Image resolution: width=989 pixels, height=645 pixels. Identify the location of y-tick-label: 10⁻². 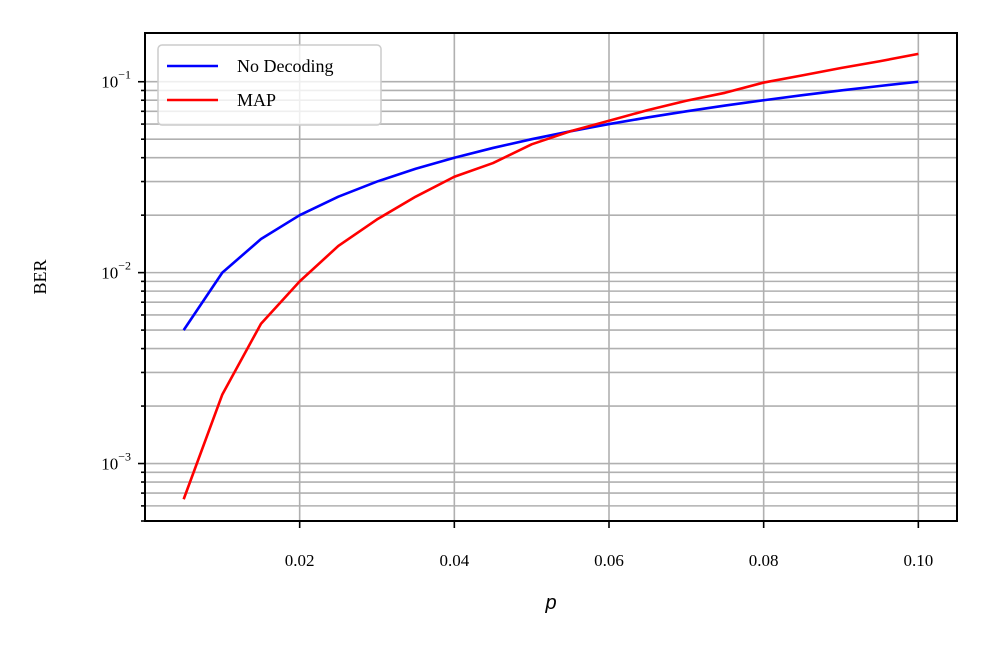
(116, 271).